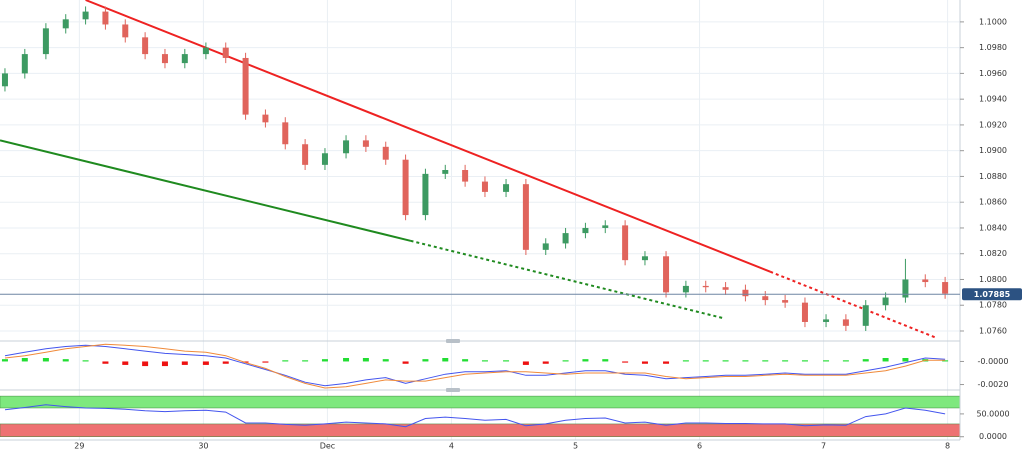  Describe the element at coordinates (993, 202) in the screenshot. I see `y-tick-label: 1.0860` at that location.